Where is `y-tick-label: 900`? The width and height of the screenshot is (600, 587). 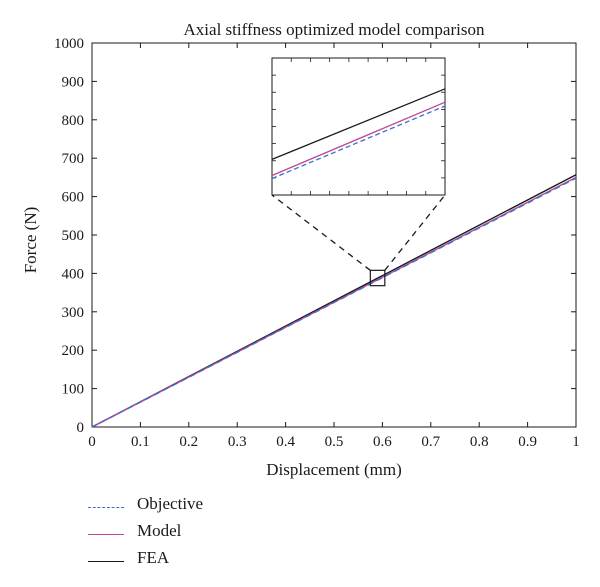 y-tick-label: 900 is located at coordinates (73, 82).